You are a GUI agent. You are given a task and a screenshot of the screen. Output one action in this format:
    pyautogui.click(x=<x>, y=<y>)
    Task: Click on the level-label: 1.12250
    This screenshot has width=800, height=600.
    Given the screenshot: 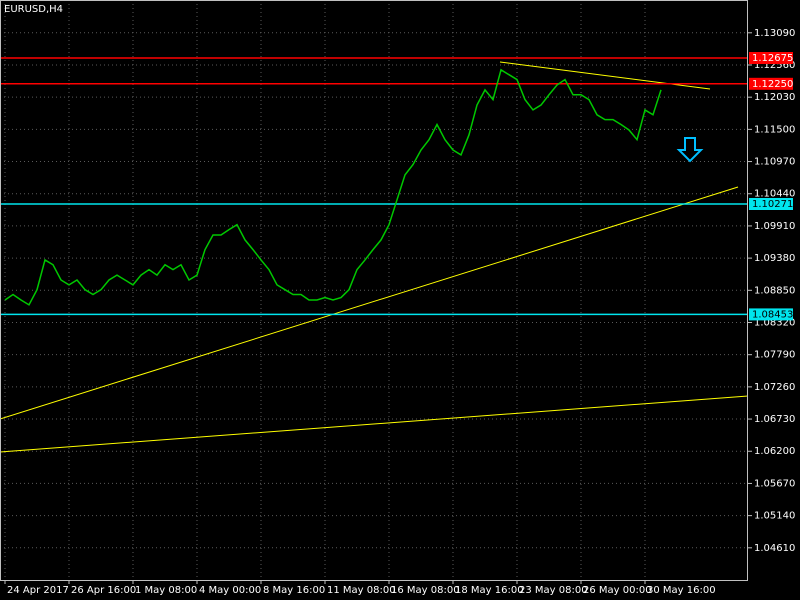 What is the action you would take?
    pyautogui.click(x=772, y=84)
    